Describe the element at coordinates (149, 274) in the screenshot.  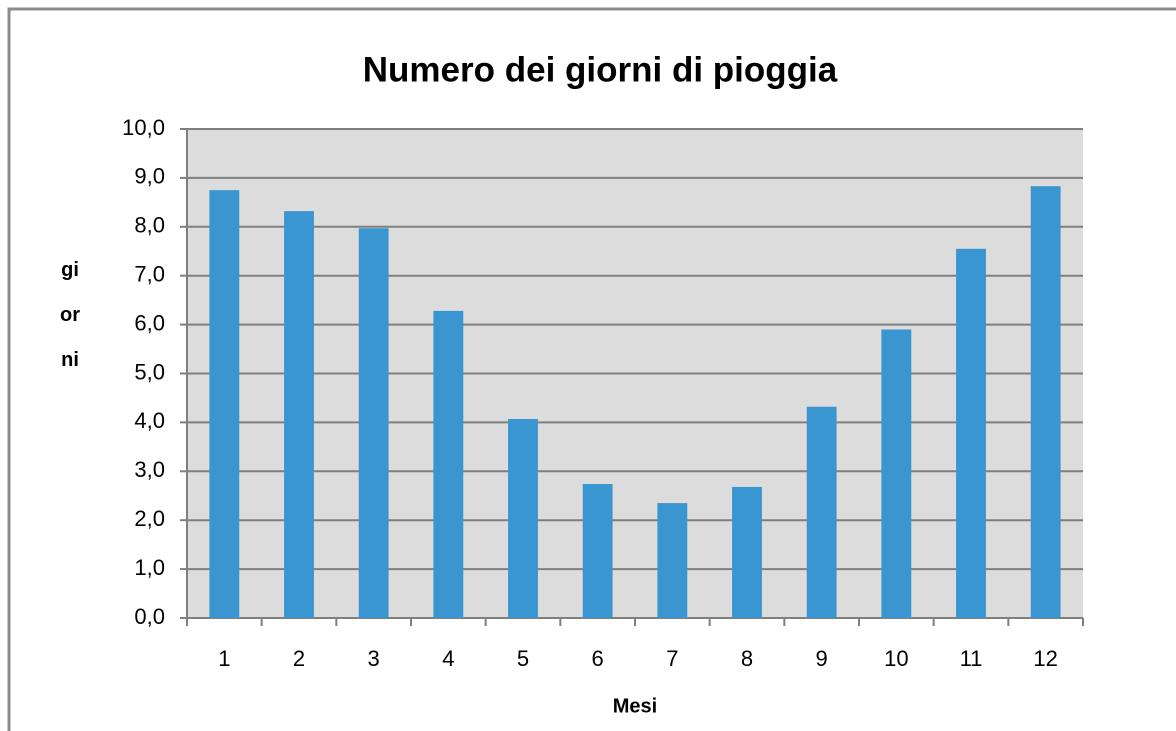
I see `y-tick-label: 7,0` at that location.